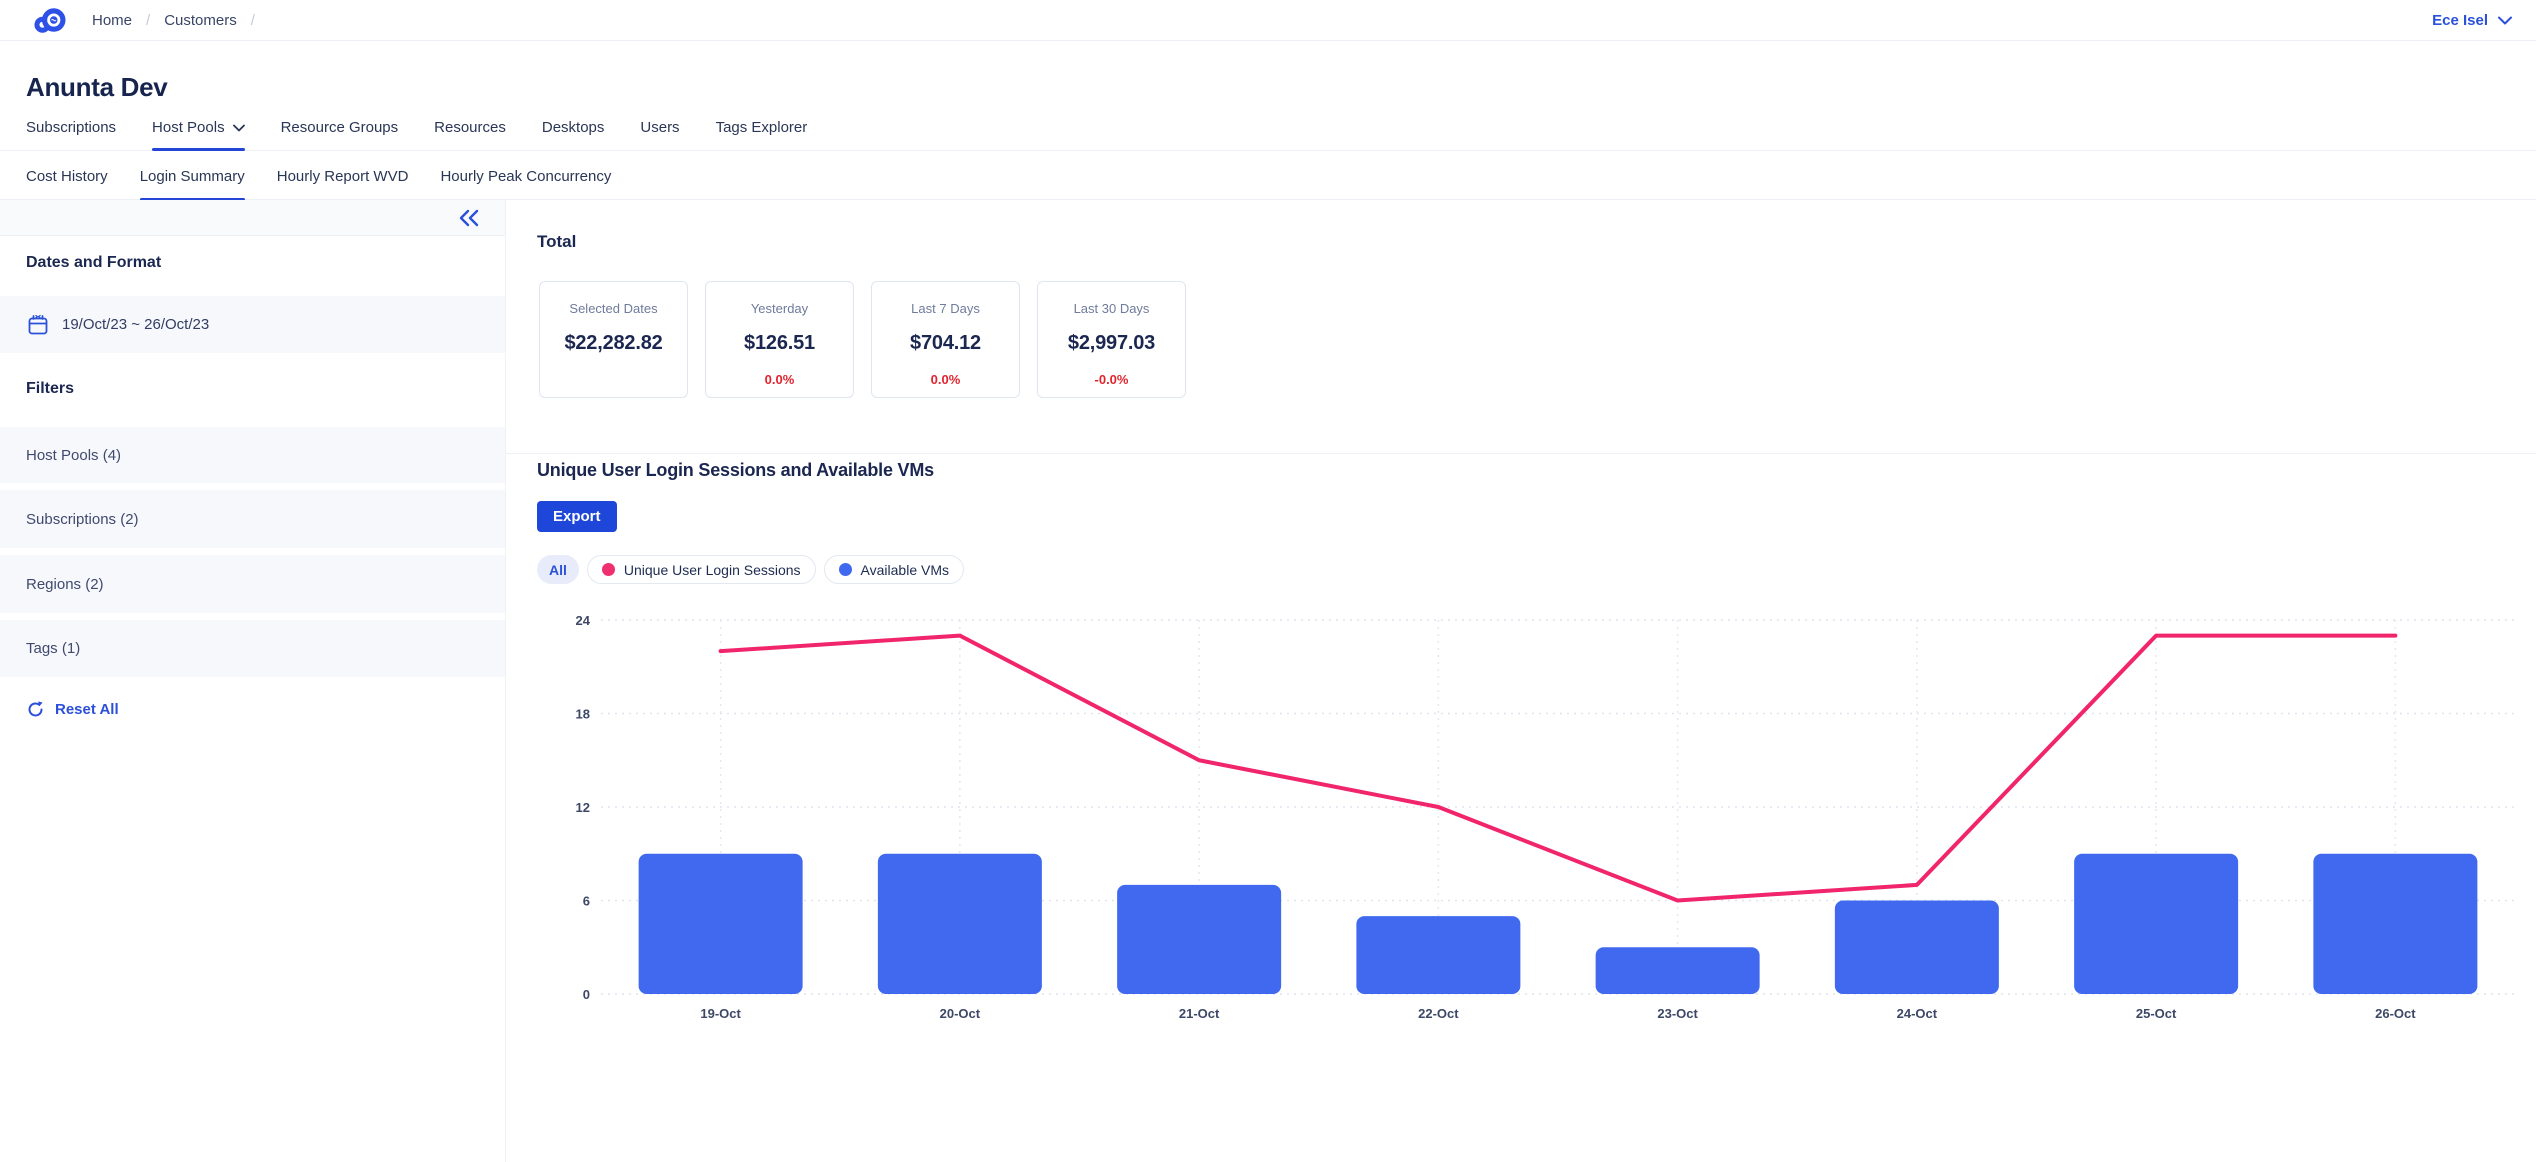 The width and height of the screenshot is (2536, 1162). I want to click on filter-regions: Regions (2), so click(252, 584).